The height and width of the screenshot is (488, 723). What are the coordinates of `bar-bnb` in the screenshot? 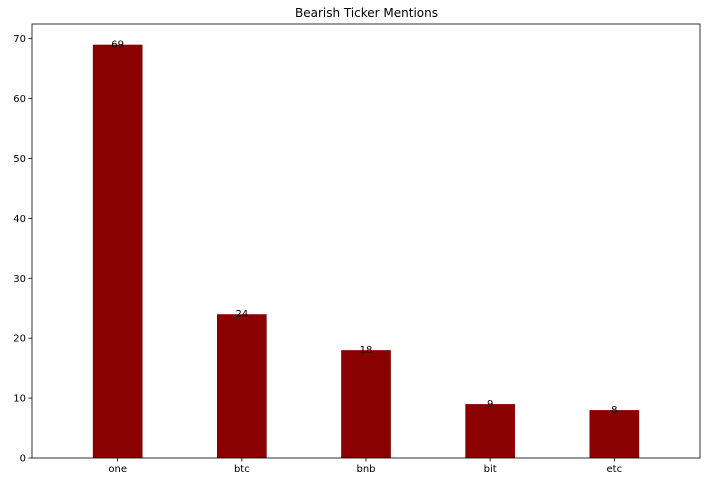 It's located at (366, 404).